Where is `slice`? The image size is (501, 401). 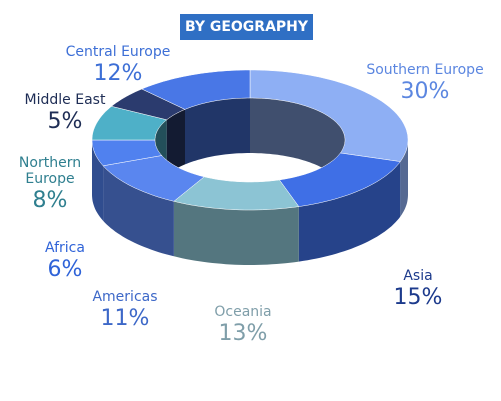 slice is located at coordinates (196, 89).